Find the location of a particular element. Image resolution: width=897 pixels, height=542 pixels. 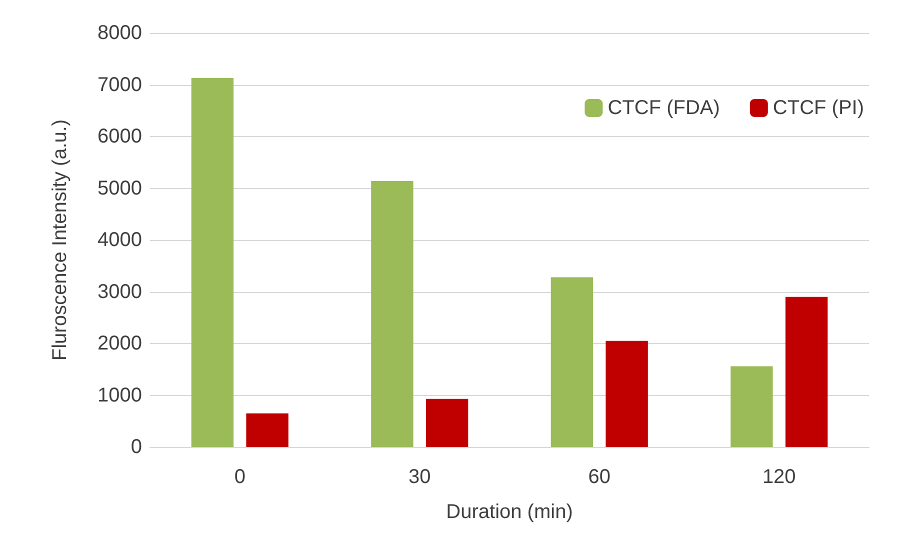

x-tick-label: 0 is located at coordinates (240, 477).